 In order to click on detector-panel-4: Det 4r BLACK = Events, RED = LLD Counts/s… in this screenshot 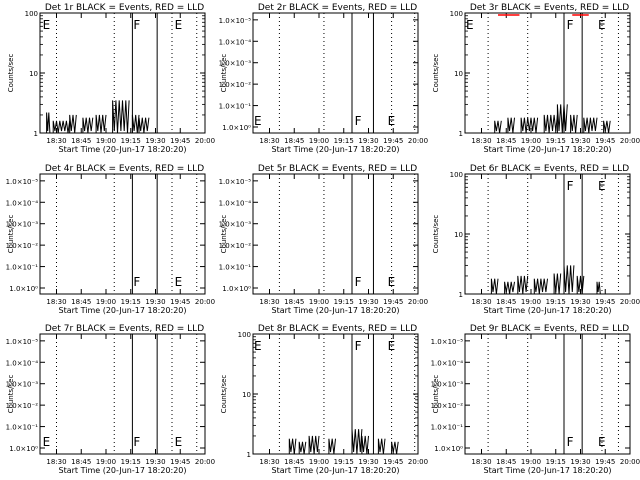, I will do `click(111, 239)`.